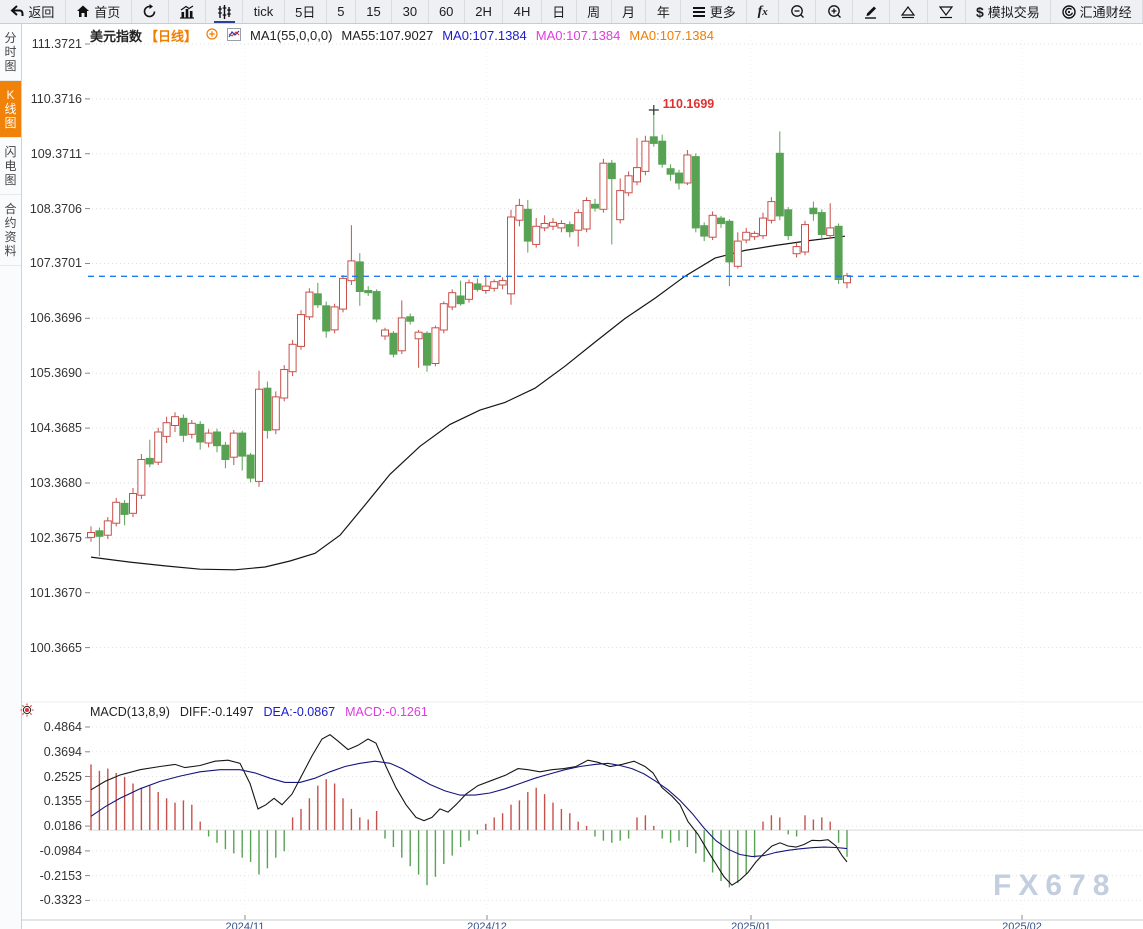 Image resolution: width=1143 pixels, height=929 pixels. I want to click on dollar-icon: $, so click(979, 11).